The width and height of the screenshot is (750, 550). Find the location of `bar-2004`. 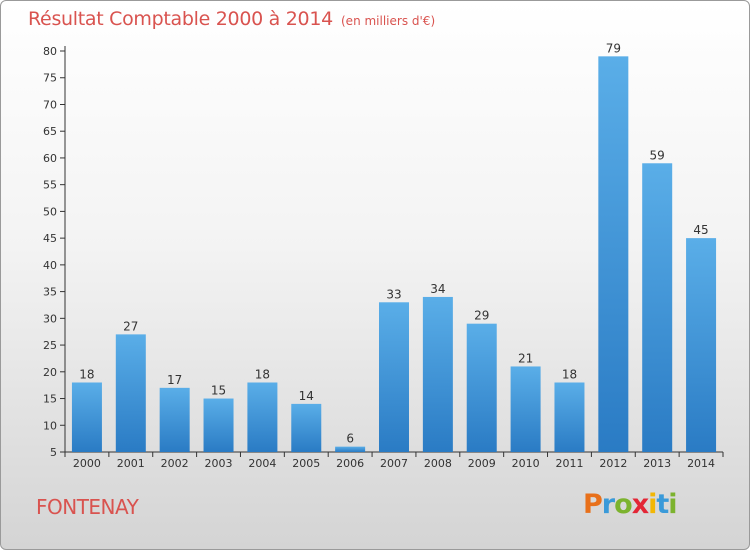

bar-2004 is located at coordinates (262, 417).